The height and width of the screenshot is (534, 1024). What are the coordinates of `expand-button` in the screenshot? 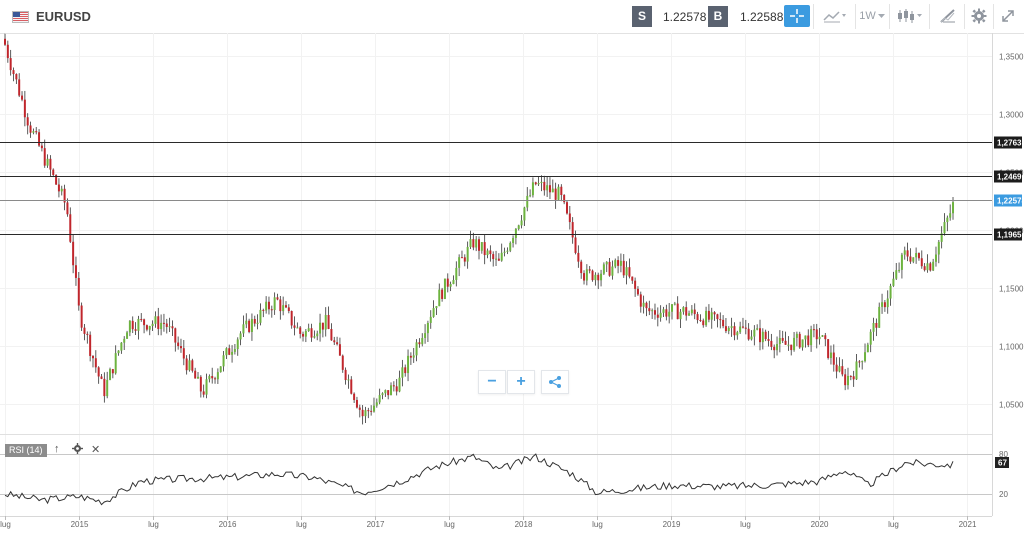 It's located at (1008, 16).